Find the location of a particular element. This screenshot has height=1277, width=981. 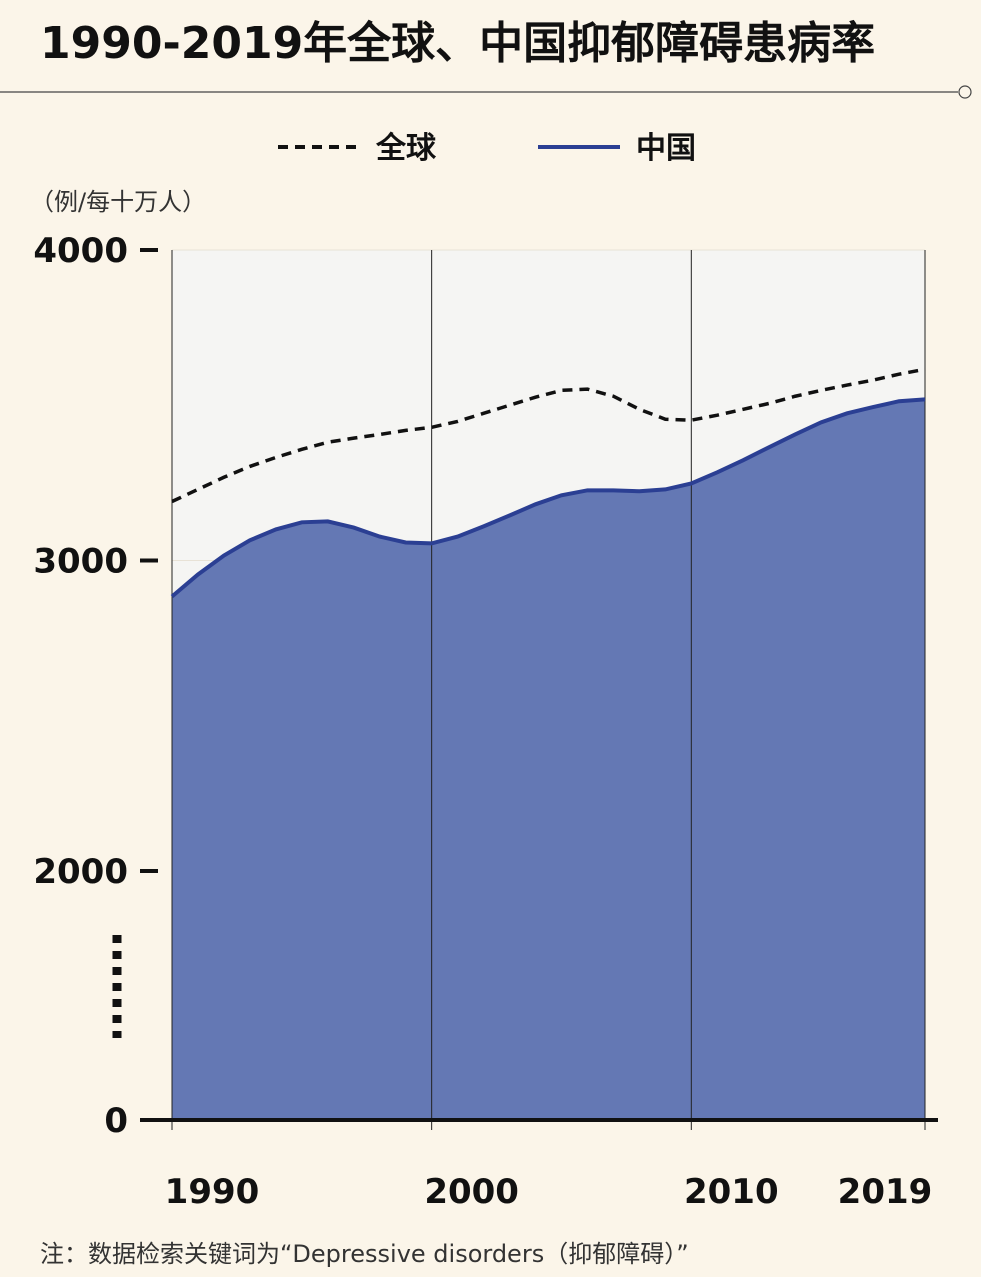

legend-label: 中国 is located at coordinates (666, 148).